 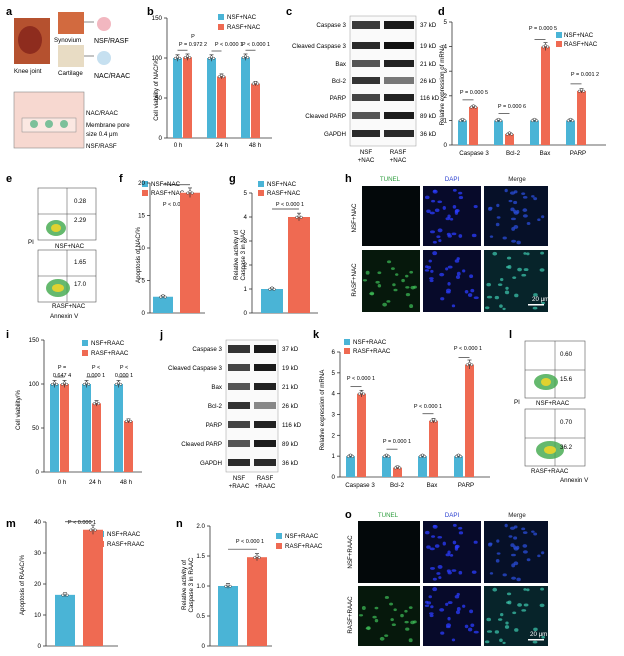 I want to click on y-tick-label-i: 100, so click(x=34, y=384).